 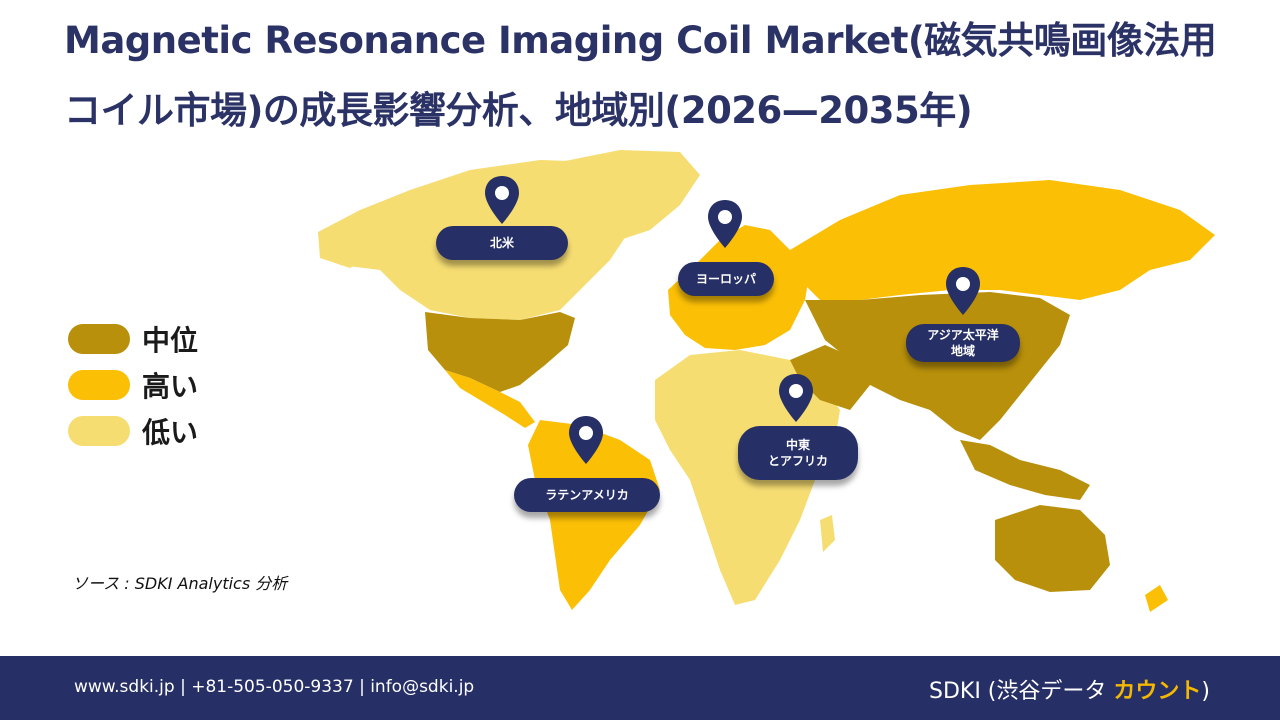 What do you see at coordinates (830, 377) in the screenshot?
I see `region-middle-east` at bounding box center [830, 377].